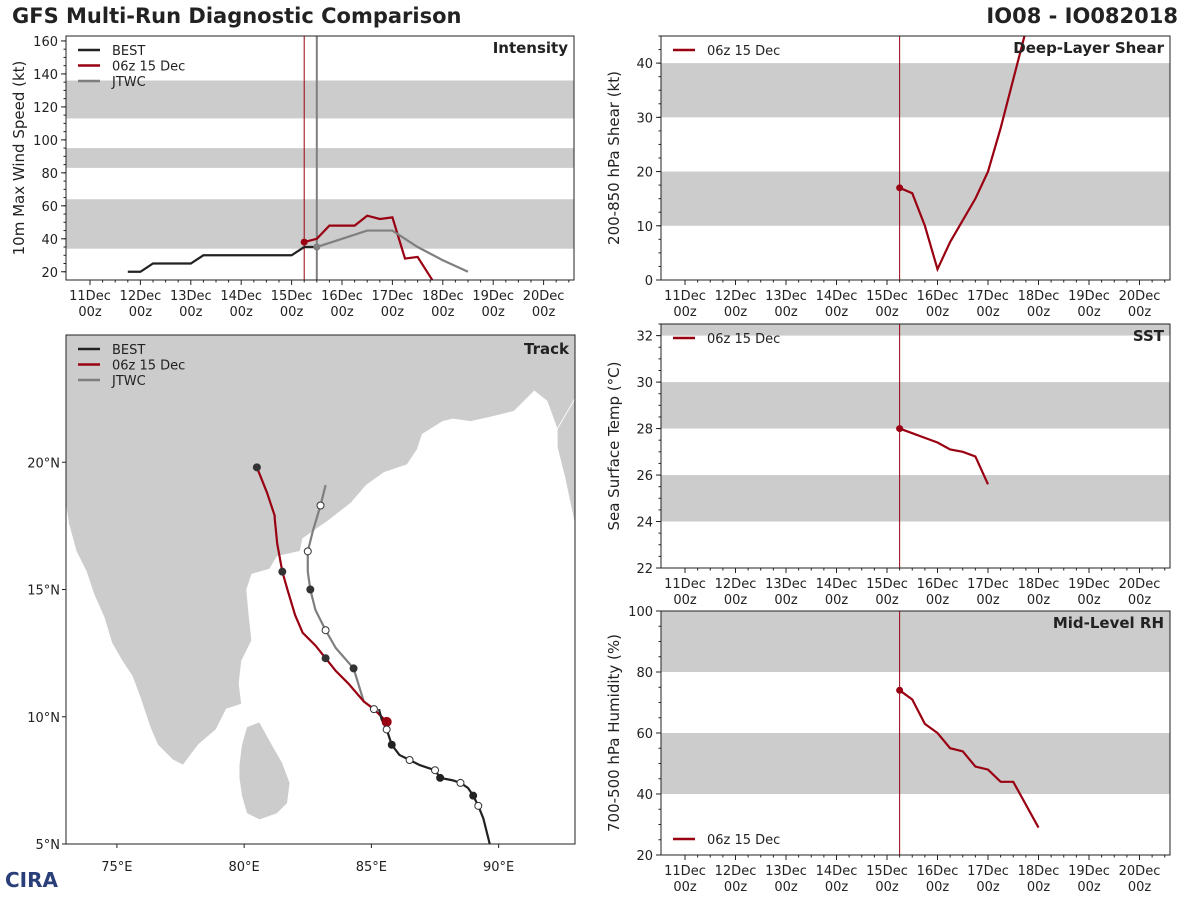 This screenshot has width=1200, height=900. What do you see at coordinates (644, 118) in the screenshot?
I see `shear-ytick-label: 30` at bounding box center [644, 118].